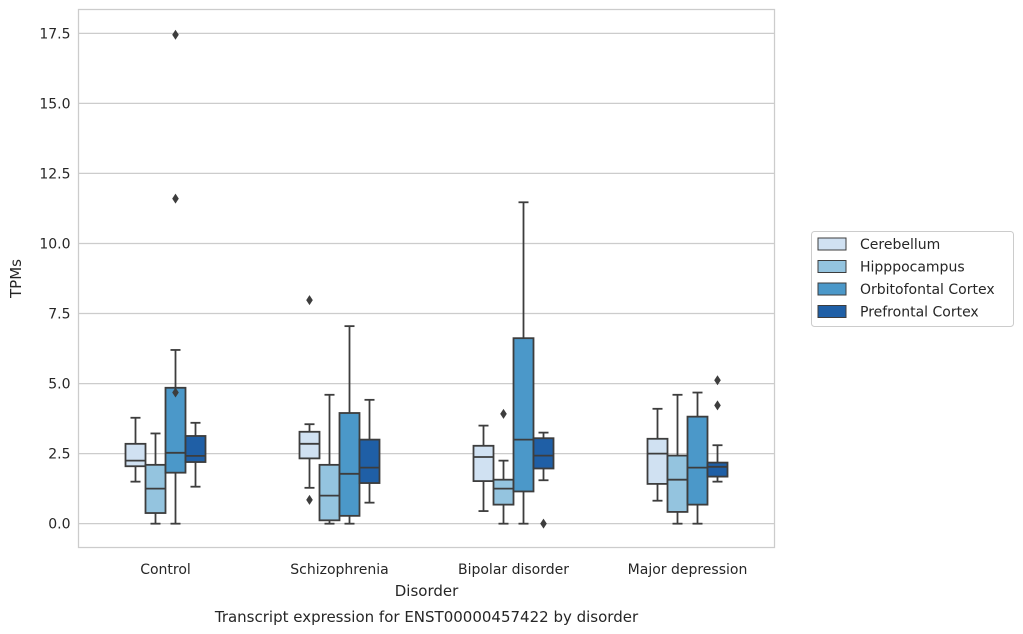  I want to click on legend-frame, so click(912, 279).